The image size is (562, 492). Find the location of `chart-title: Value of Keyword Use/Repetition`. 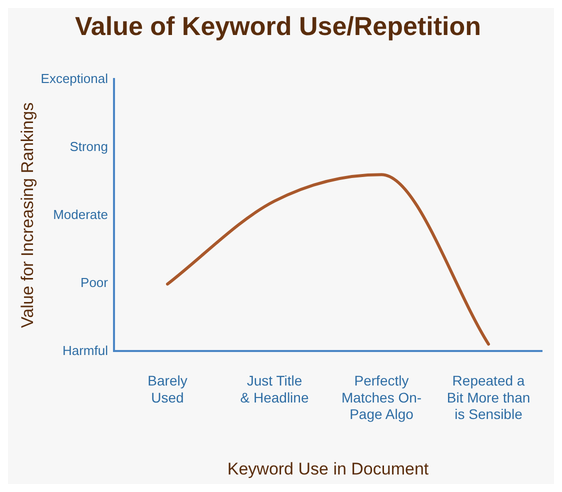

chart-title: Value of Keyword Use/Repetition is located at coordinates (278, 25).